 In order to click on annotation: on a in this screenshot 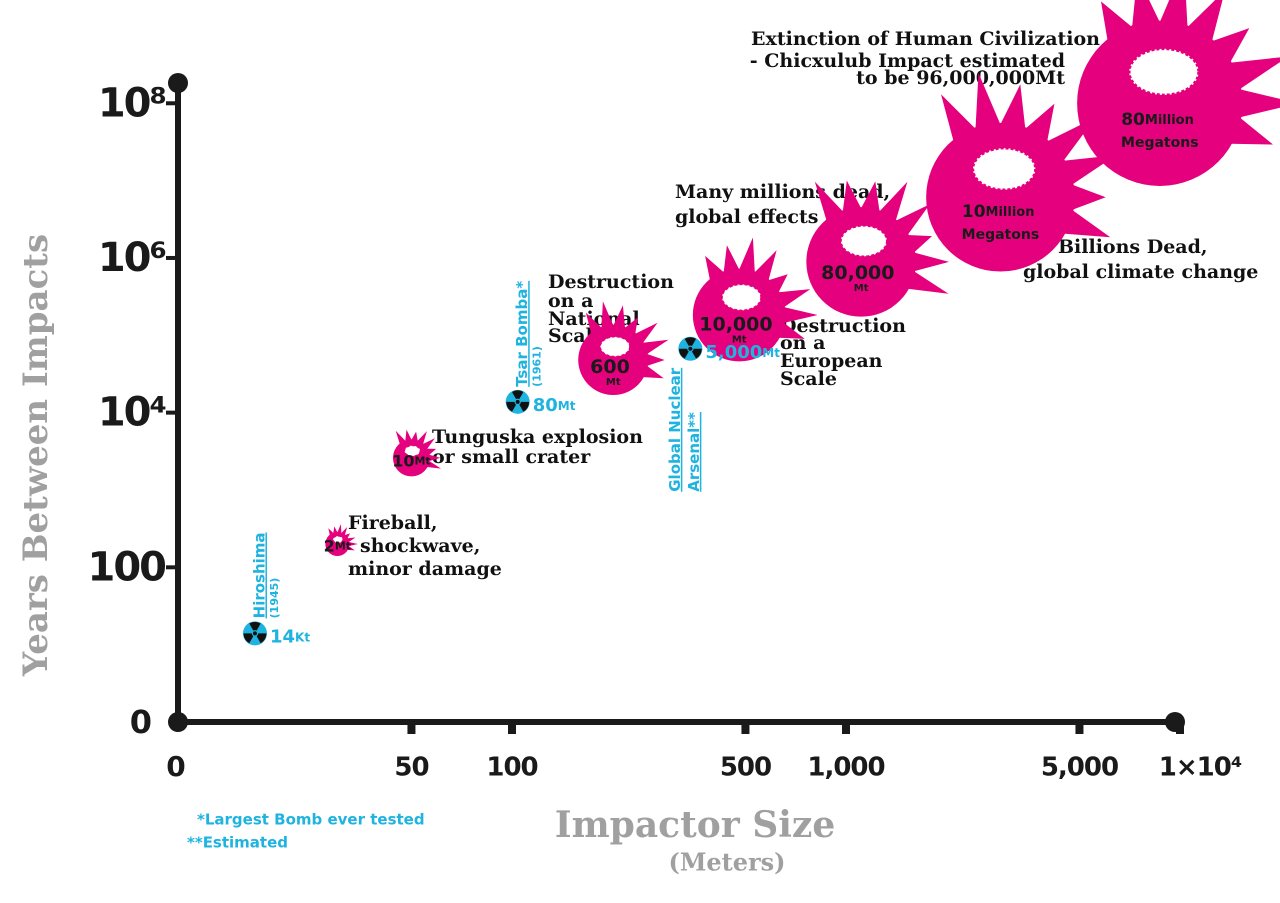, I will do `click(570, 301)`.